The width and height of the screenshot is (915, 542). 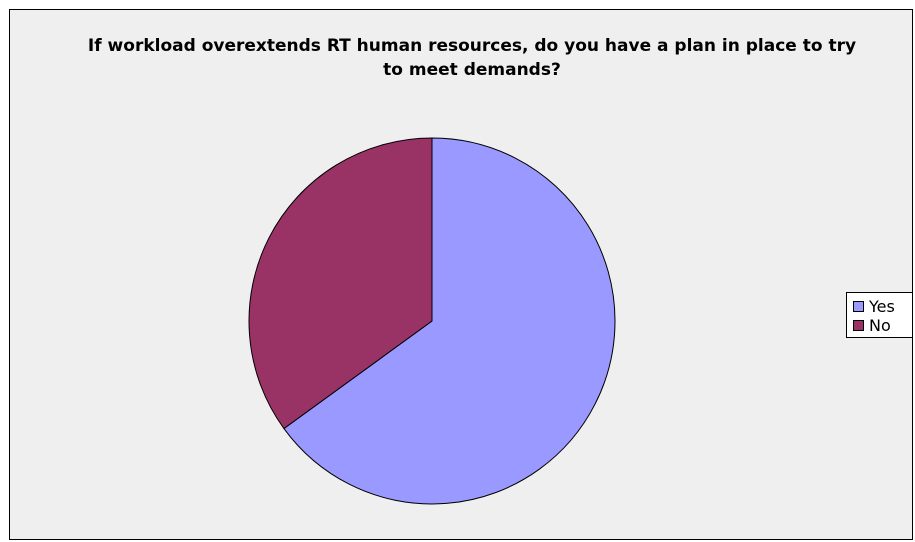 What do you see at coordinates (858, 325) in the screenshot?
I see `legend-swatch-no` at bounding box center [858, 325].